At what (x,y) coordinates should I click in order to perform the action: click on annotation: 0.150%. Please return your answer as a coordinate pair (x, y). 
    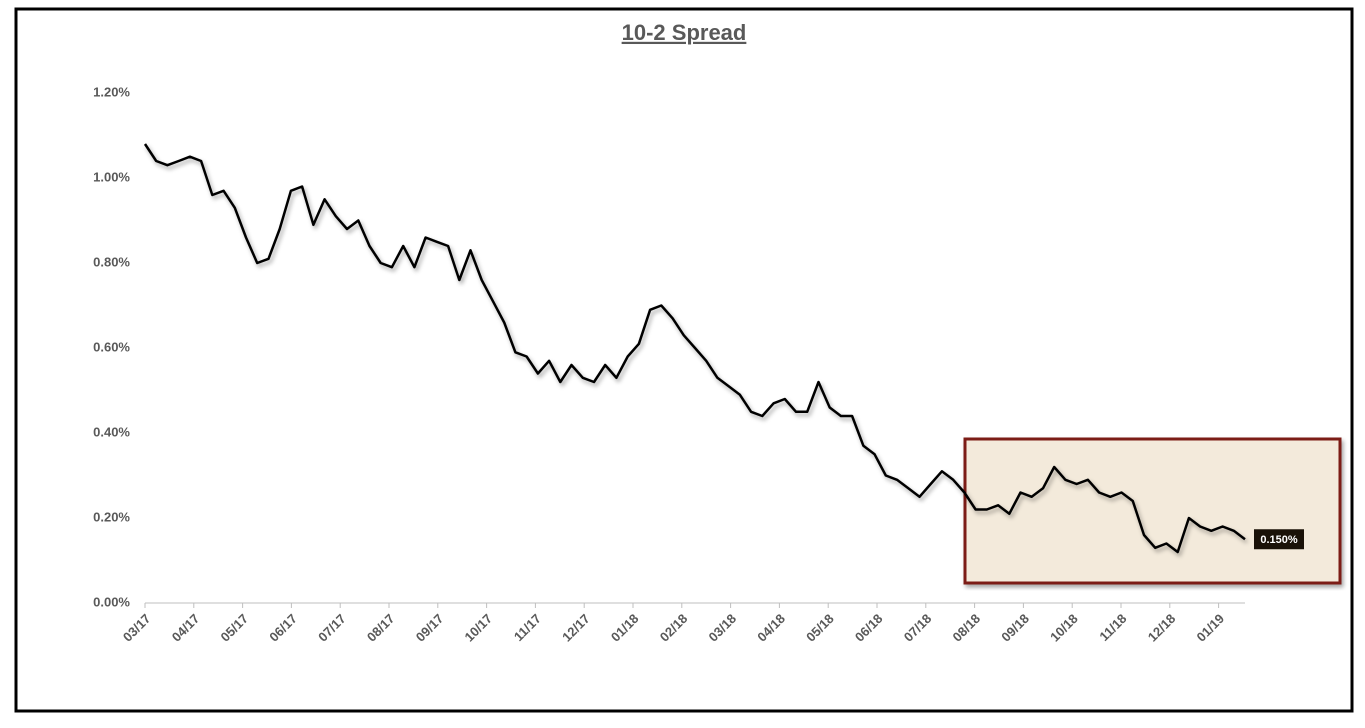
    Looking at the image, I should click on (1279, 540).